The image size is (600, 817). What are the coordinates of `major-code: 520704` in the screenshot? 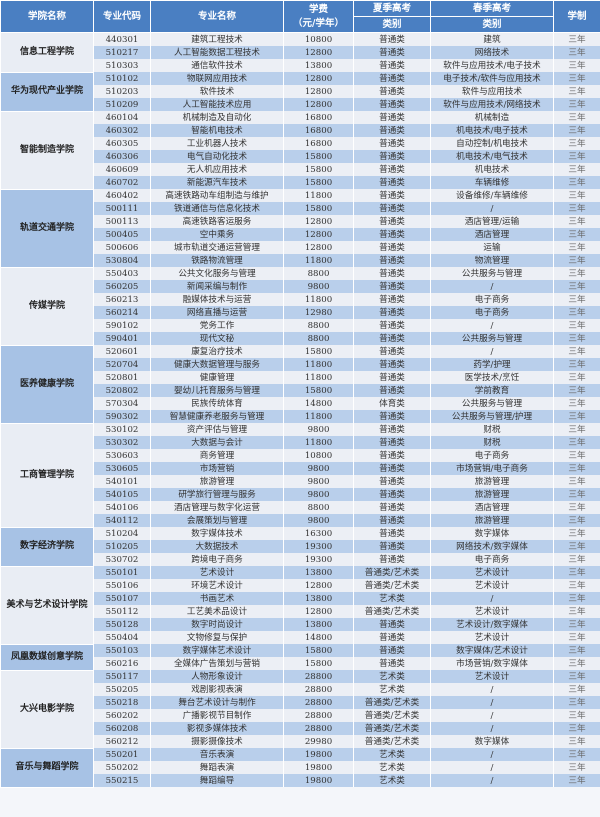 It's located at (122, 364).